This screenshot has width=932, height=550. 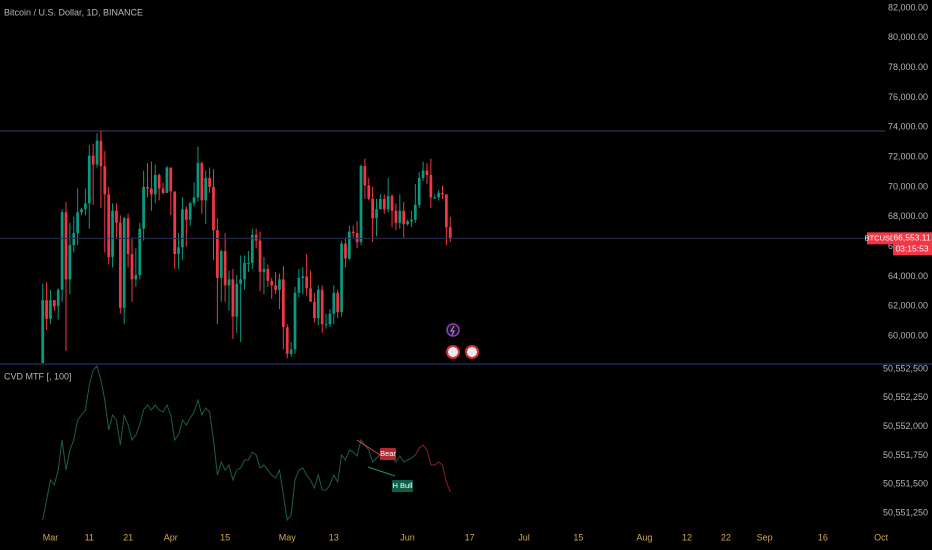 What do you see at coordinates (765, 537) in the screenshot?
I see `x-tick-label: Sep` at bounding box center [765, 537].